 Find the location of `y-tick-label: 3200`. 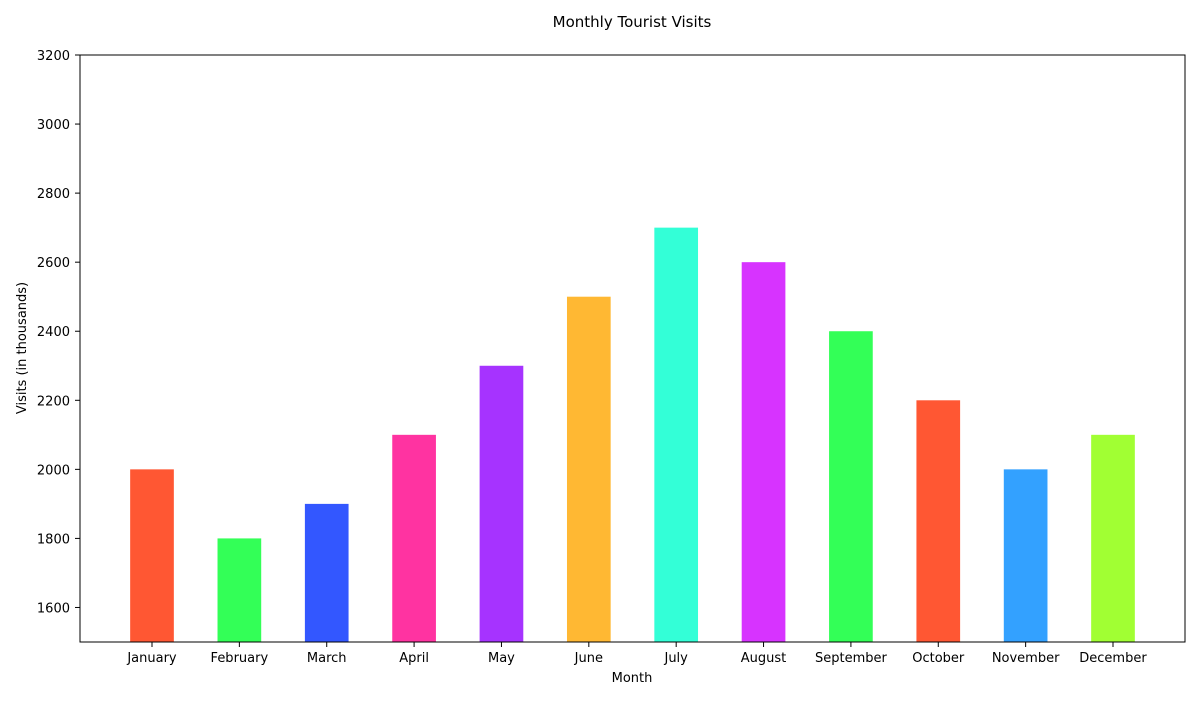

y-tick-label: 3200 is located at coordinates (53, 56).